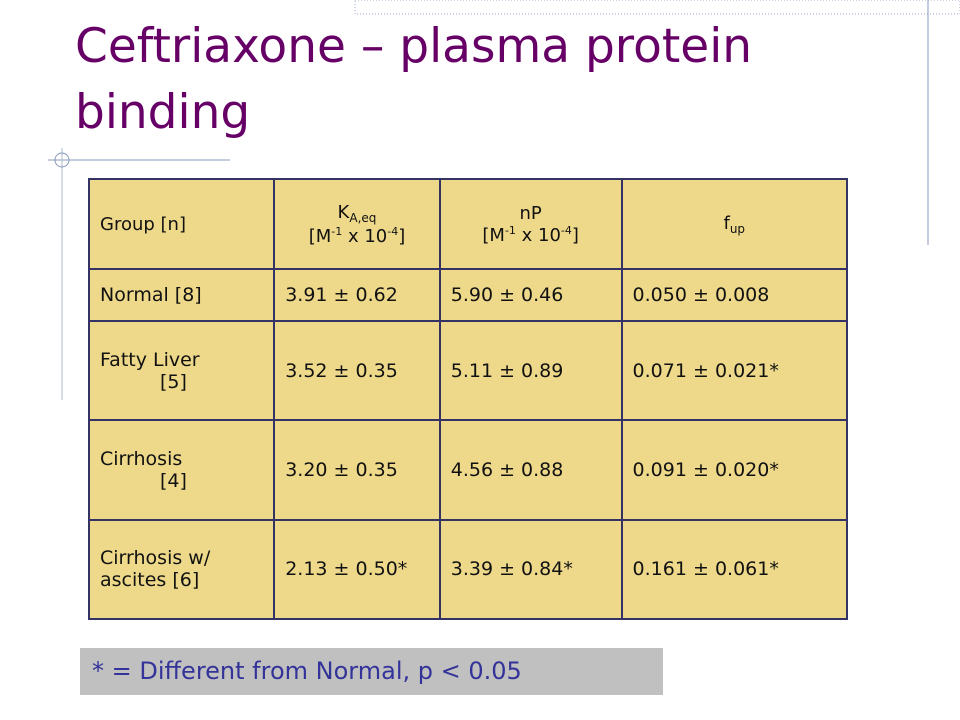 The height and width of the screenshot is (720, 960). I want to click on value-cell: 0.161 ± 0.061*, so click(734, 569).